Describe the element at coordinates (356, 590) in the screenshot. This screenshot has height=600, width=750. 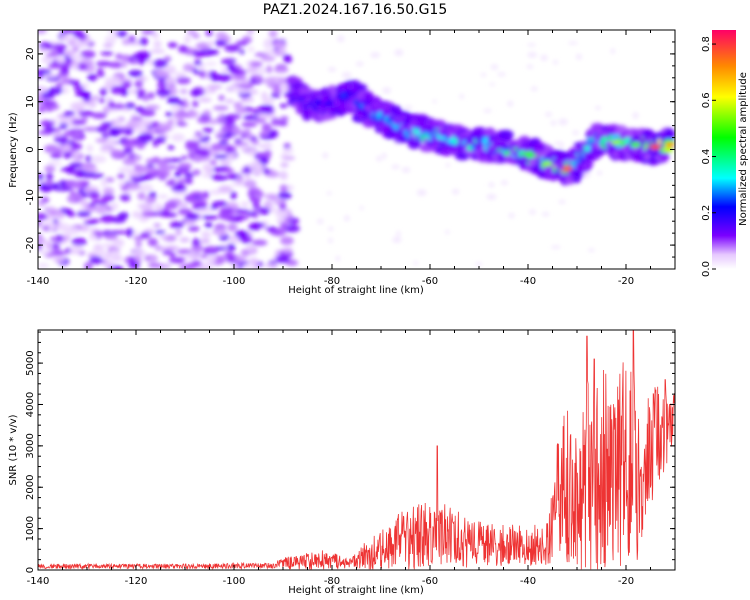
I see `snr-xlabel: Height of straight line (km)` at that location.